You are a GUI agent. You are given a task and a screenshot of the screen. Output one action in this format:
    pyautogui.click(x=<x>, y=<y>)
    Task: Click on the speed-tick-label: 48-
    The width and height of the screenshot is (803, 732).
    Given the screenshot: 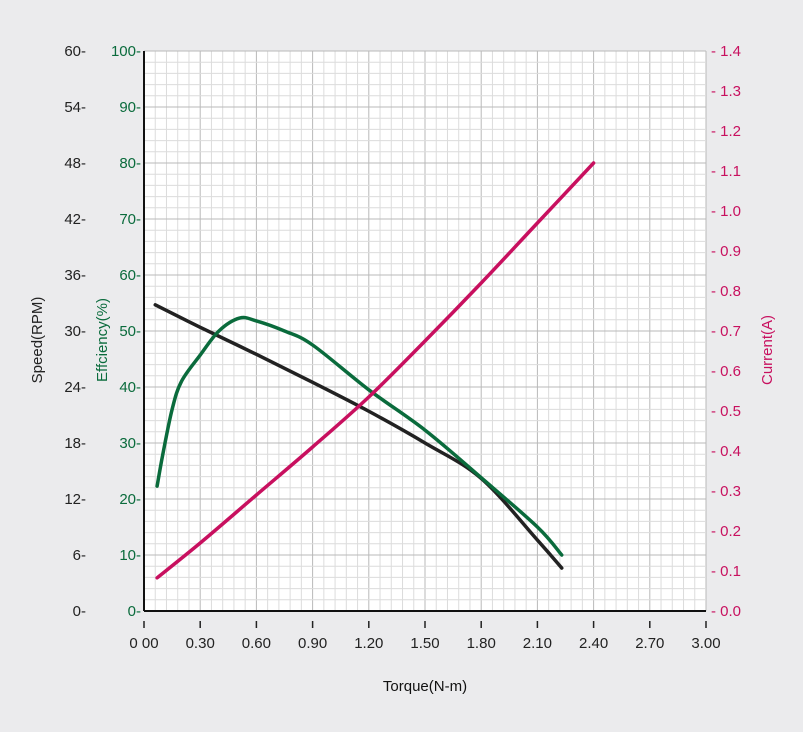 What is the action you would take?
    pyautogui.click(x=75, y=163)
    